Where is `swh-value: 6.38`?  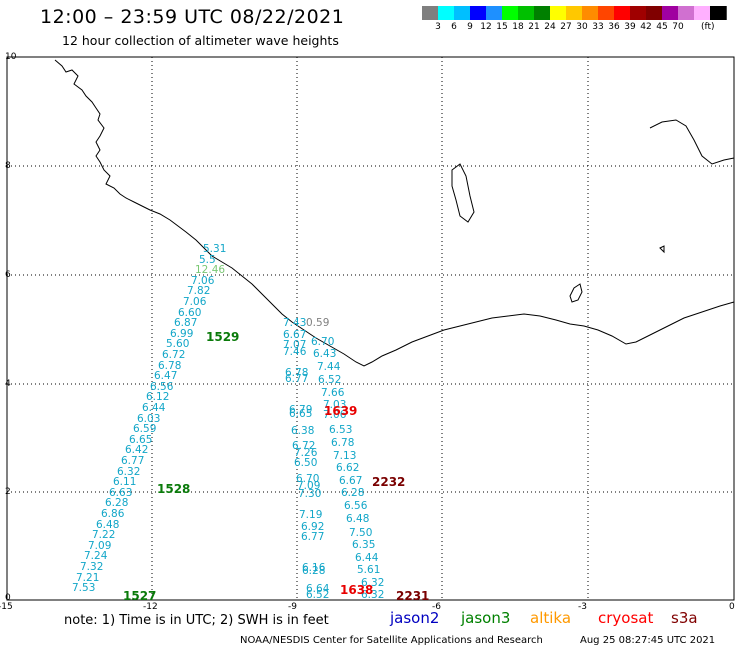
swh-value: 6.38 is located at coordinates (303, 431).